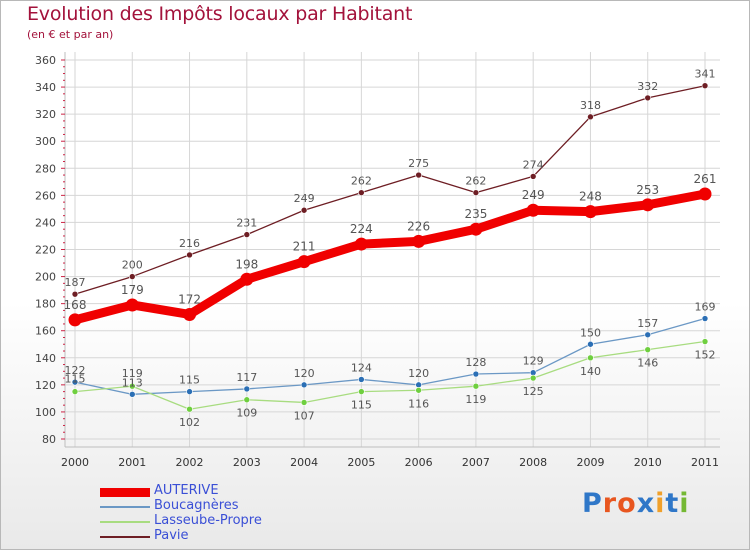 The image size is (750, 550). Describe the element at coordinates (705, 179) in the screenshot. I see `data-label: 261` at that location.